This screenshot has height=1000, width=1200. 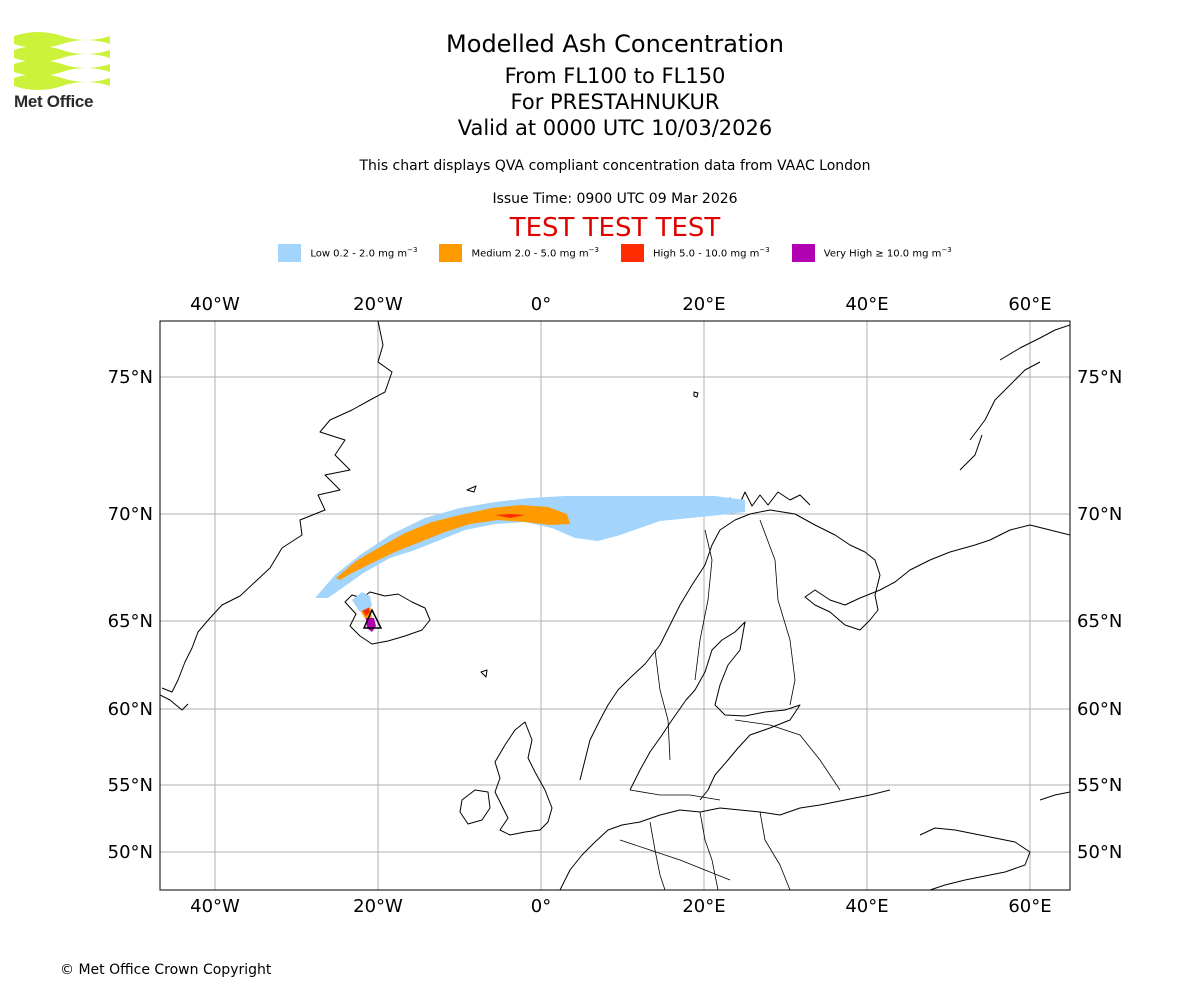 What do you see at coordinates (62, 61) in the screenshot?
I see `met-office-logo` at bounding box center [62, 61].